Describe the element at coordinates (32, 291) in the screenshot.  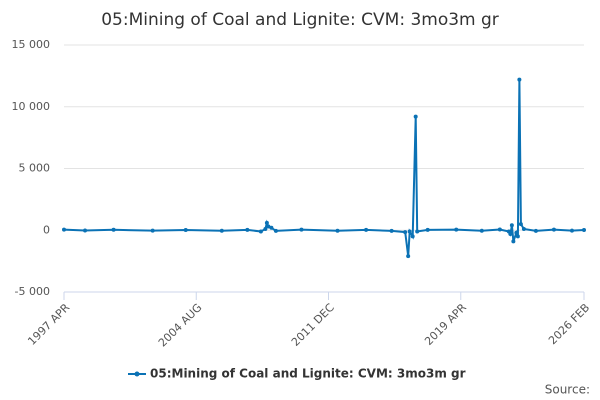
I see `y-tick-label: -5 000` at that location.